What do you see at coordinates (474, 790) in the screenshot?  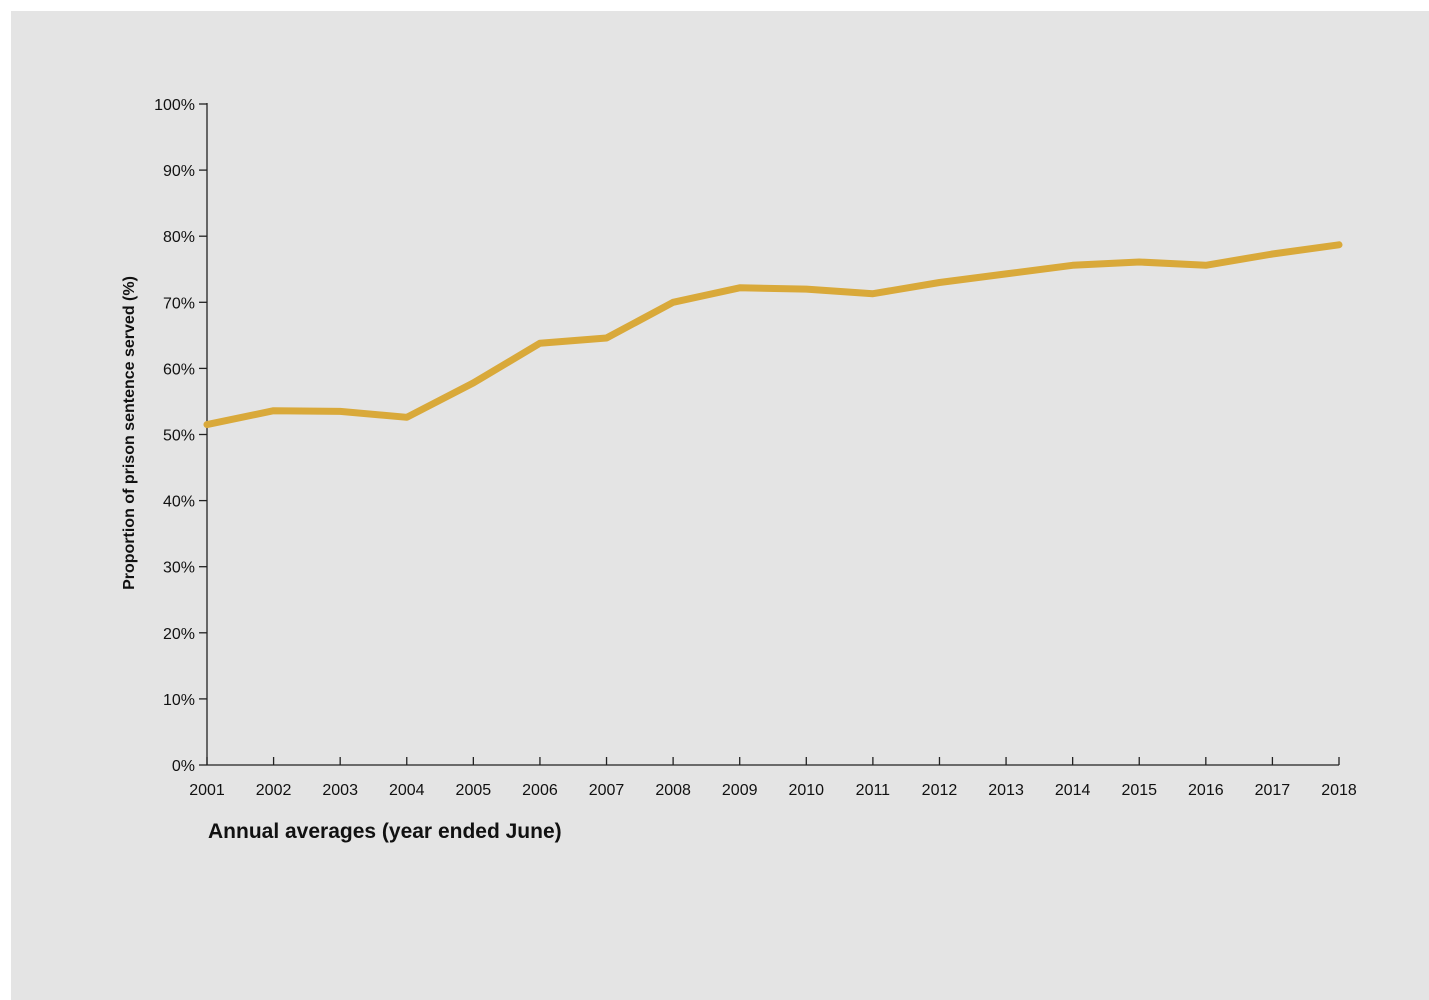 I see `x-tick-label: 2005` at bounding box center [474, 790].